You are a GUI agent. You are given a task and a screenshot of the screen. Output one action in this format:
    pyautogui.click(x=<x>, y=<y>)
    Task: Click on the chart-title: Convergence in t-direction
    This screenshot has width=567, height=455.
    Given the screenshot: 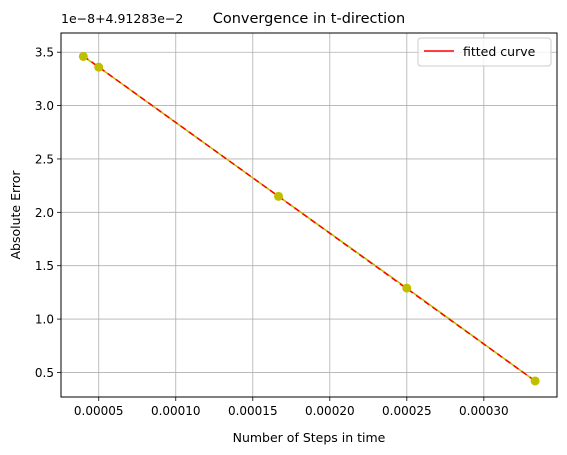 What is the action you would take?
    pyautogui.click(x=309, y=19)
    